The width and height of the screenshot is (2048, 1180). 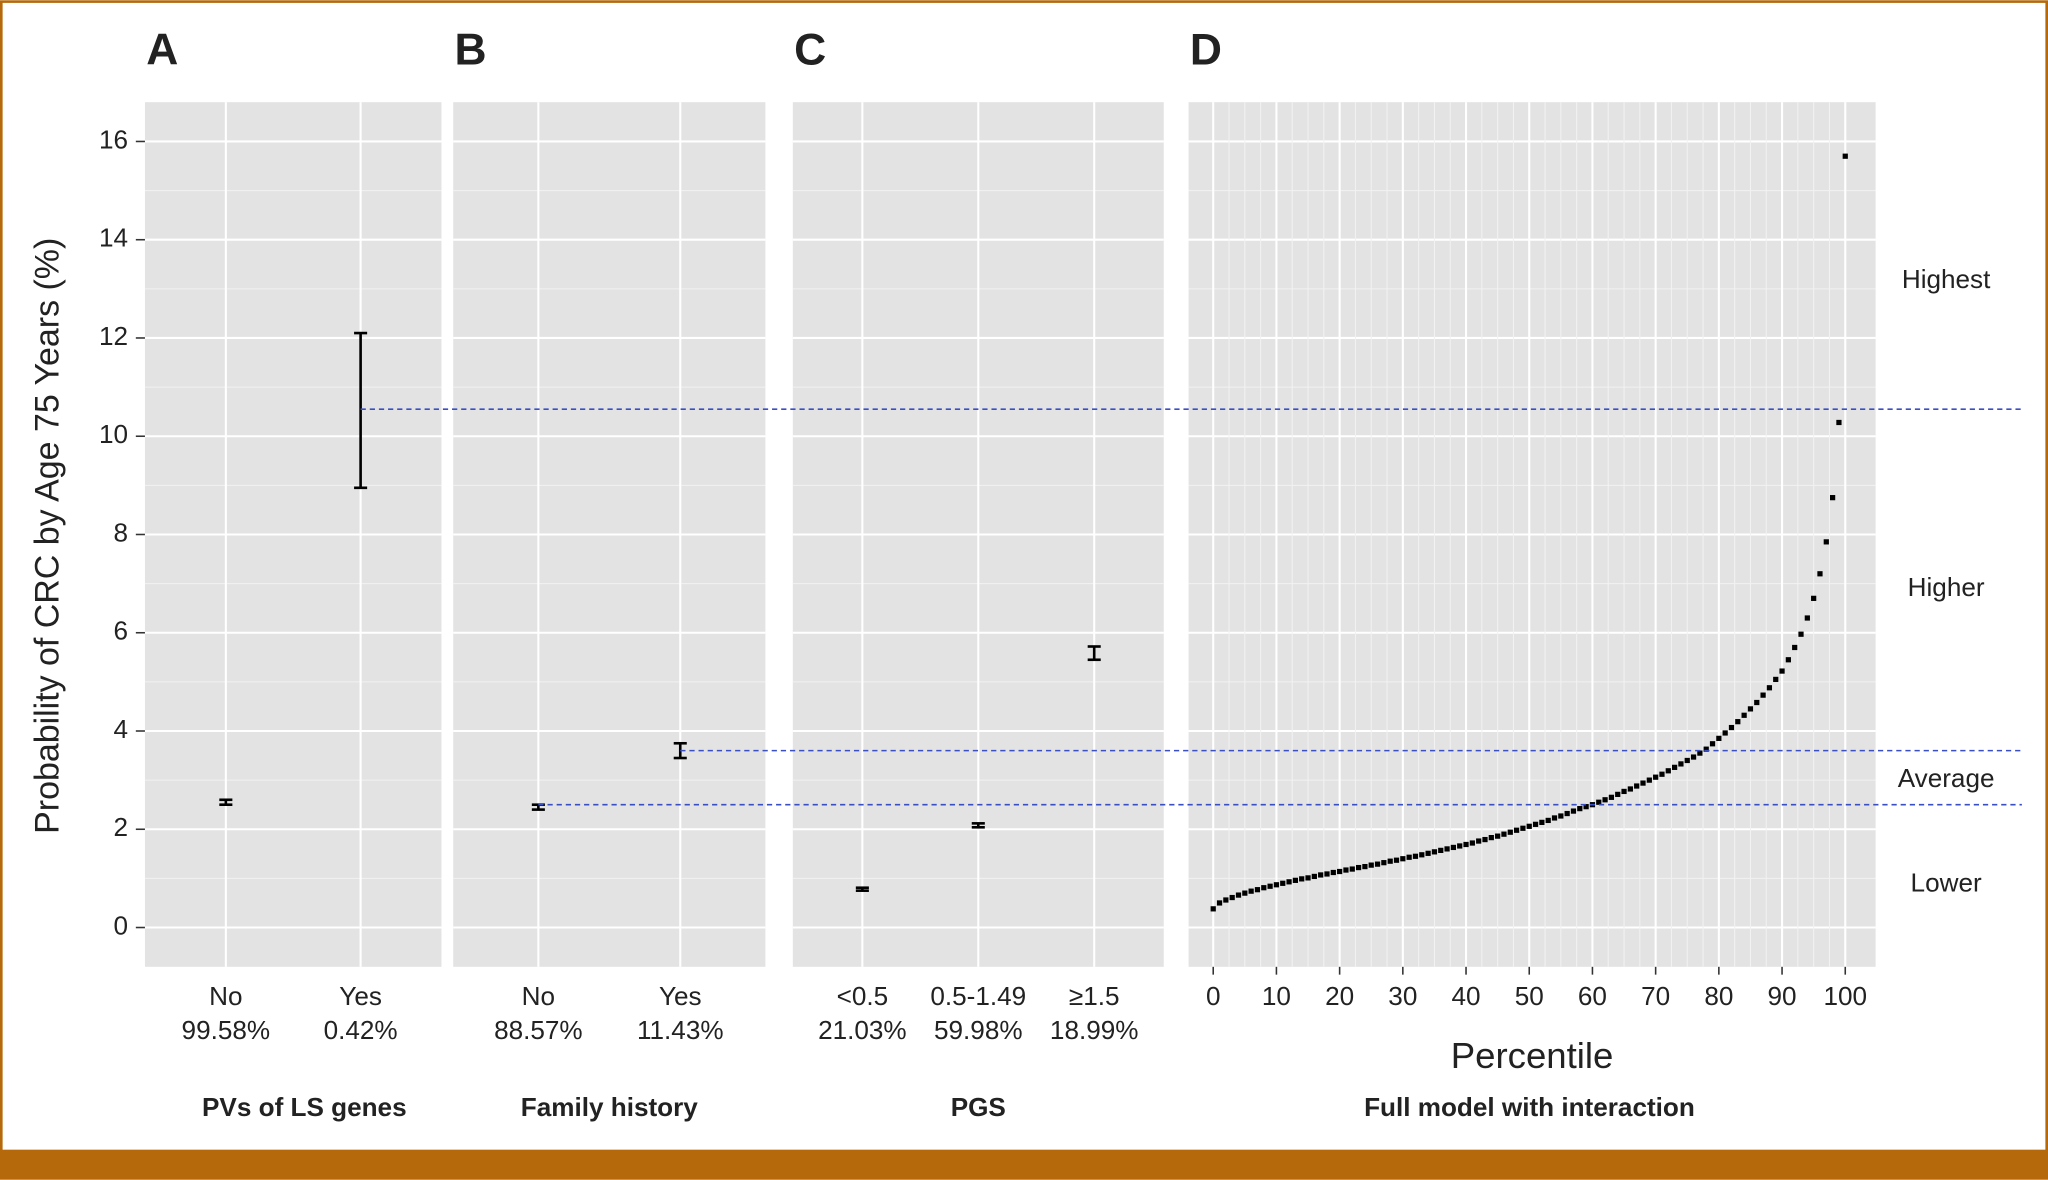 What do you see at coordinates (113, 139) in the screenshot?
I see `y-tick-label: 16` at bounding box center [113, 139].